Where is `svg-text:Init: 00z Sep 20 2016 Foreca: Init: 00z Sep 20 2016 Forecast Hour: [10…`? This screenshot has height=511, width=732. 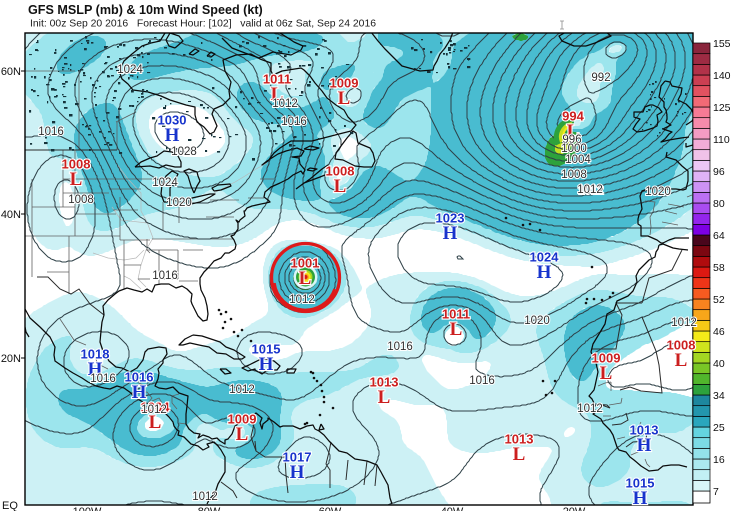 svg-text:Init: 00z Sep 20 2016 Foreca: Init: 00z Sep 20 2016 Forecast Hour: [10… is located at coordinates (203, 24).